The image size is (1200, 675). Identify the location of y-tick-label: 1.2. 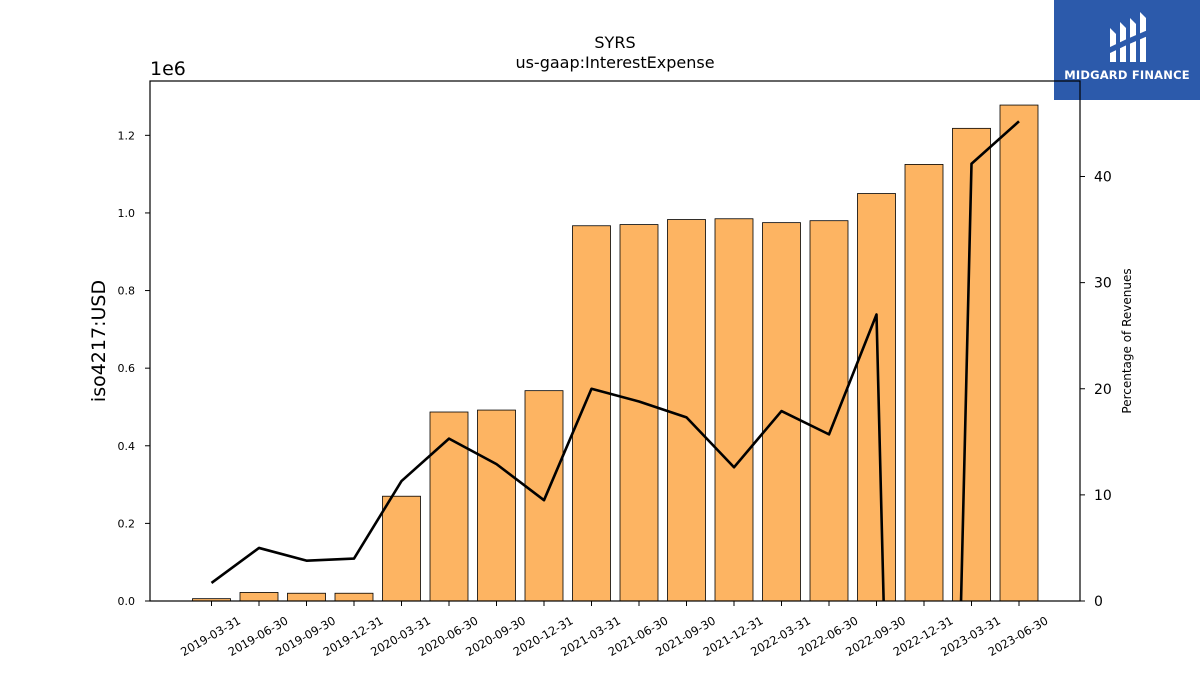
(127, 135).